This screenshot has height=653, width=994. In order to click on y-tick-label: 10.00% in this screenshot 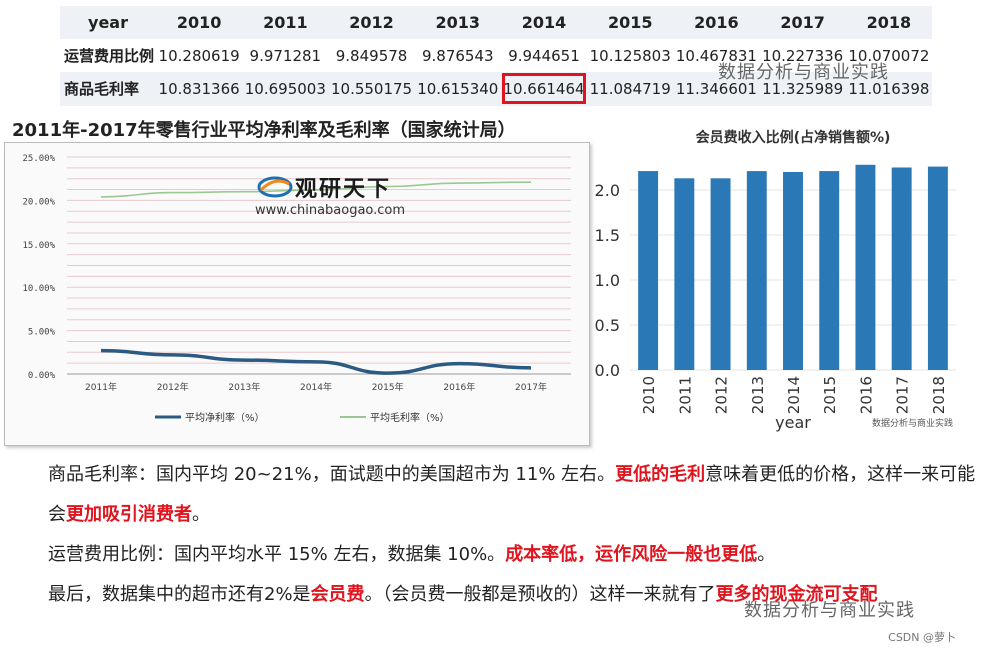, I will do `click(38, 289)`.